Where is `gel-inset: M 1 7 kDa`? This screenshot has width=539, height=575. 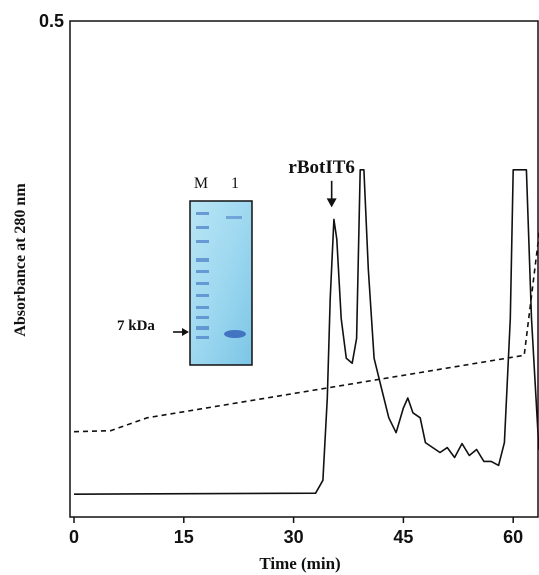 gel-inset: M 1 7 kDa is located at coordinates (185, 270).